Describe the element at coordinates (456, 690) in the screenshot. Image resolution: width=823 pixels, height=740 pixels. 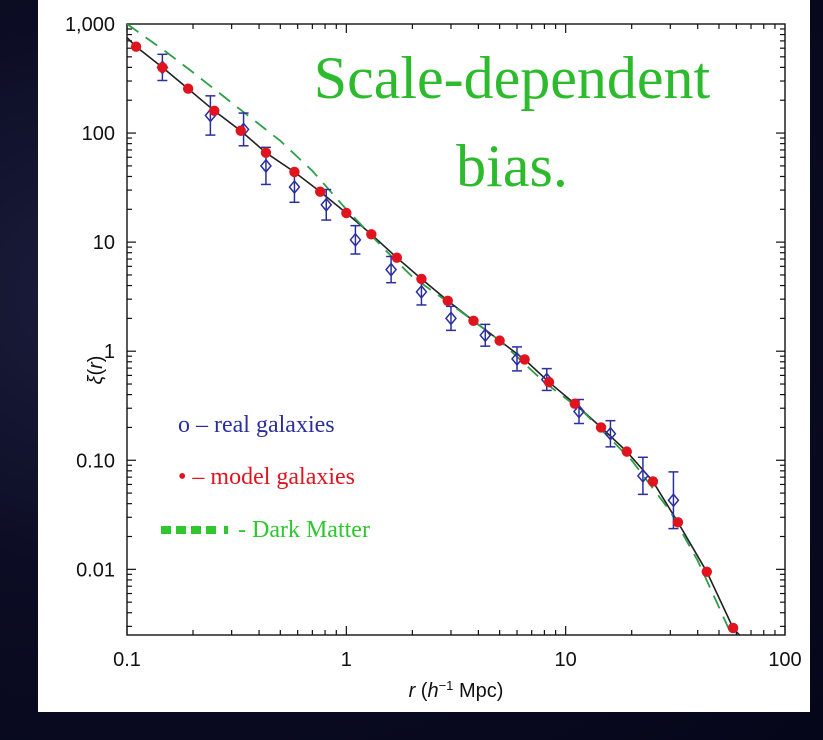
I see `x-axis-title: r (h−1 Mpc)` at that location.